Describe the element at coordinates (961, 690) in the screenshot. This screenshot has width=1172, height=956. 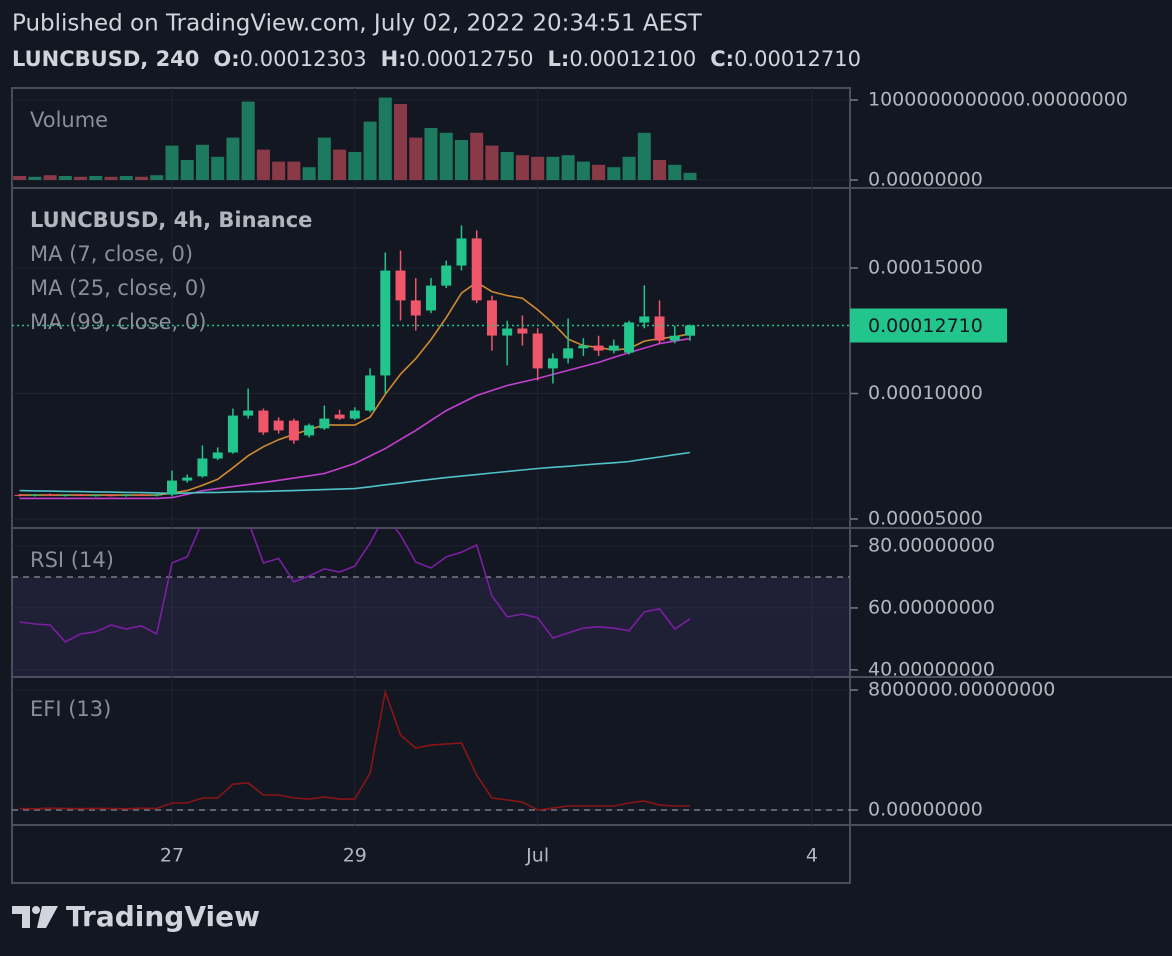
I see `y-tick-label: 8000000.00000000` at that location.